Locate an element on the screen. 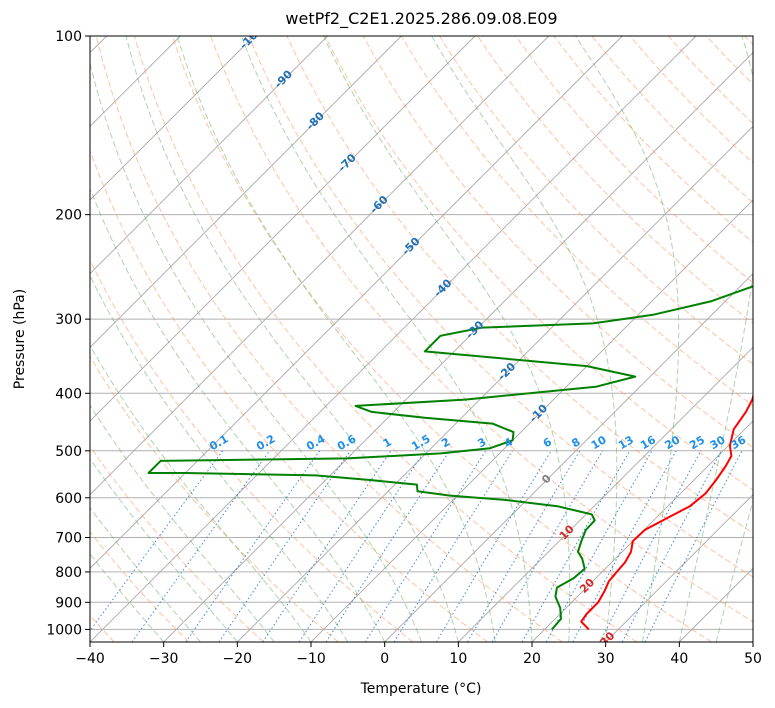 The width and height of the screenshot is (775, 708). x-tick-label: −20 is located at coordinates (238, 659).